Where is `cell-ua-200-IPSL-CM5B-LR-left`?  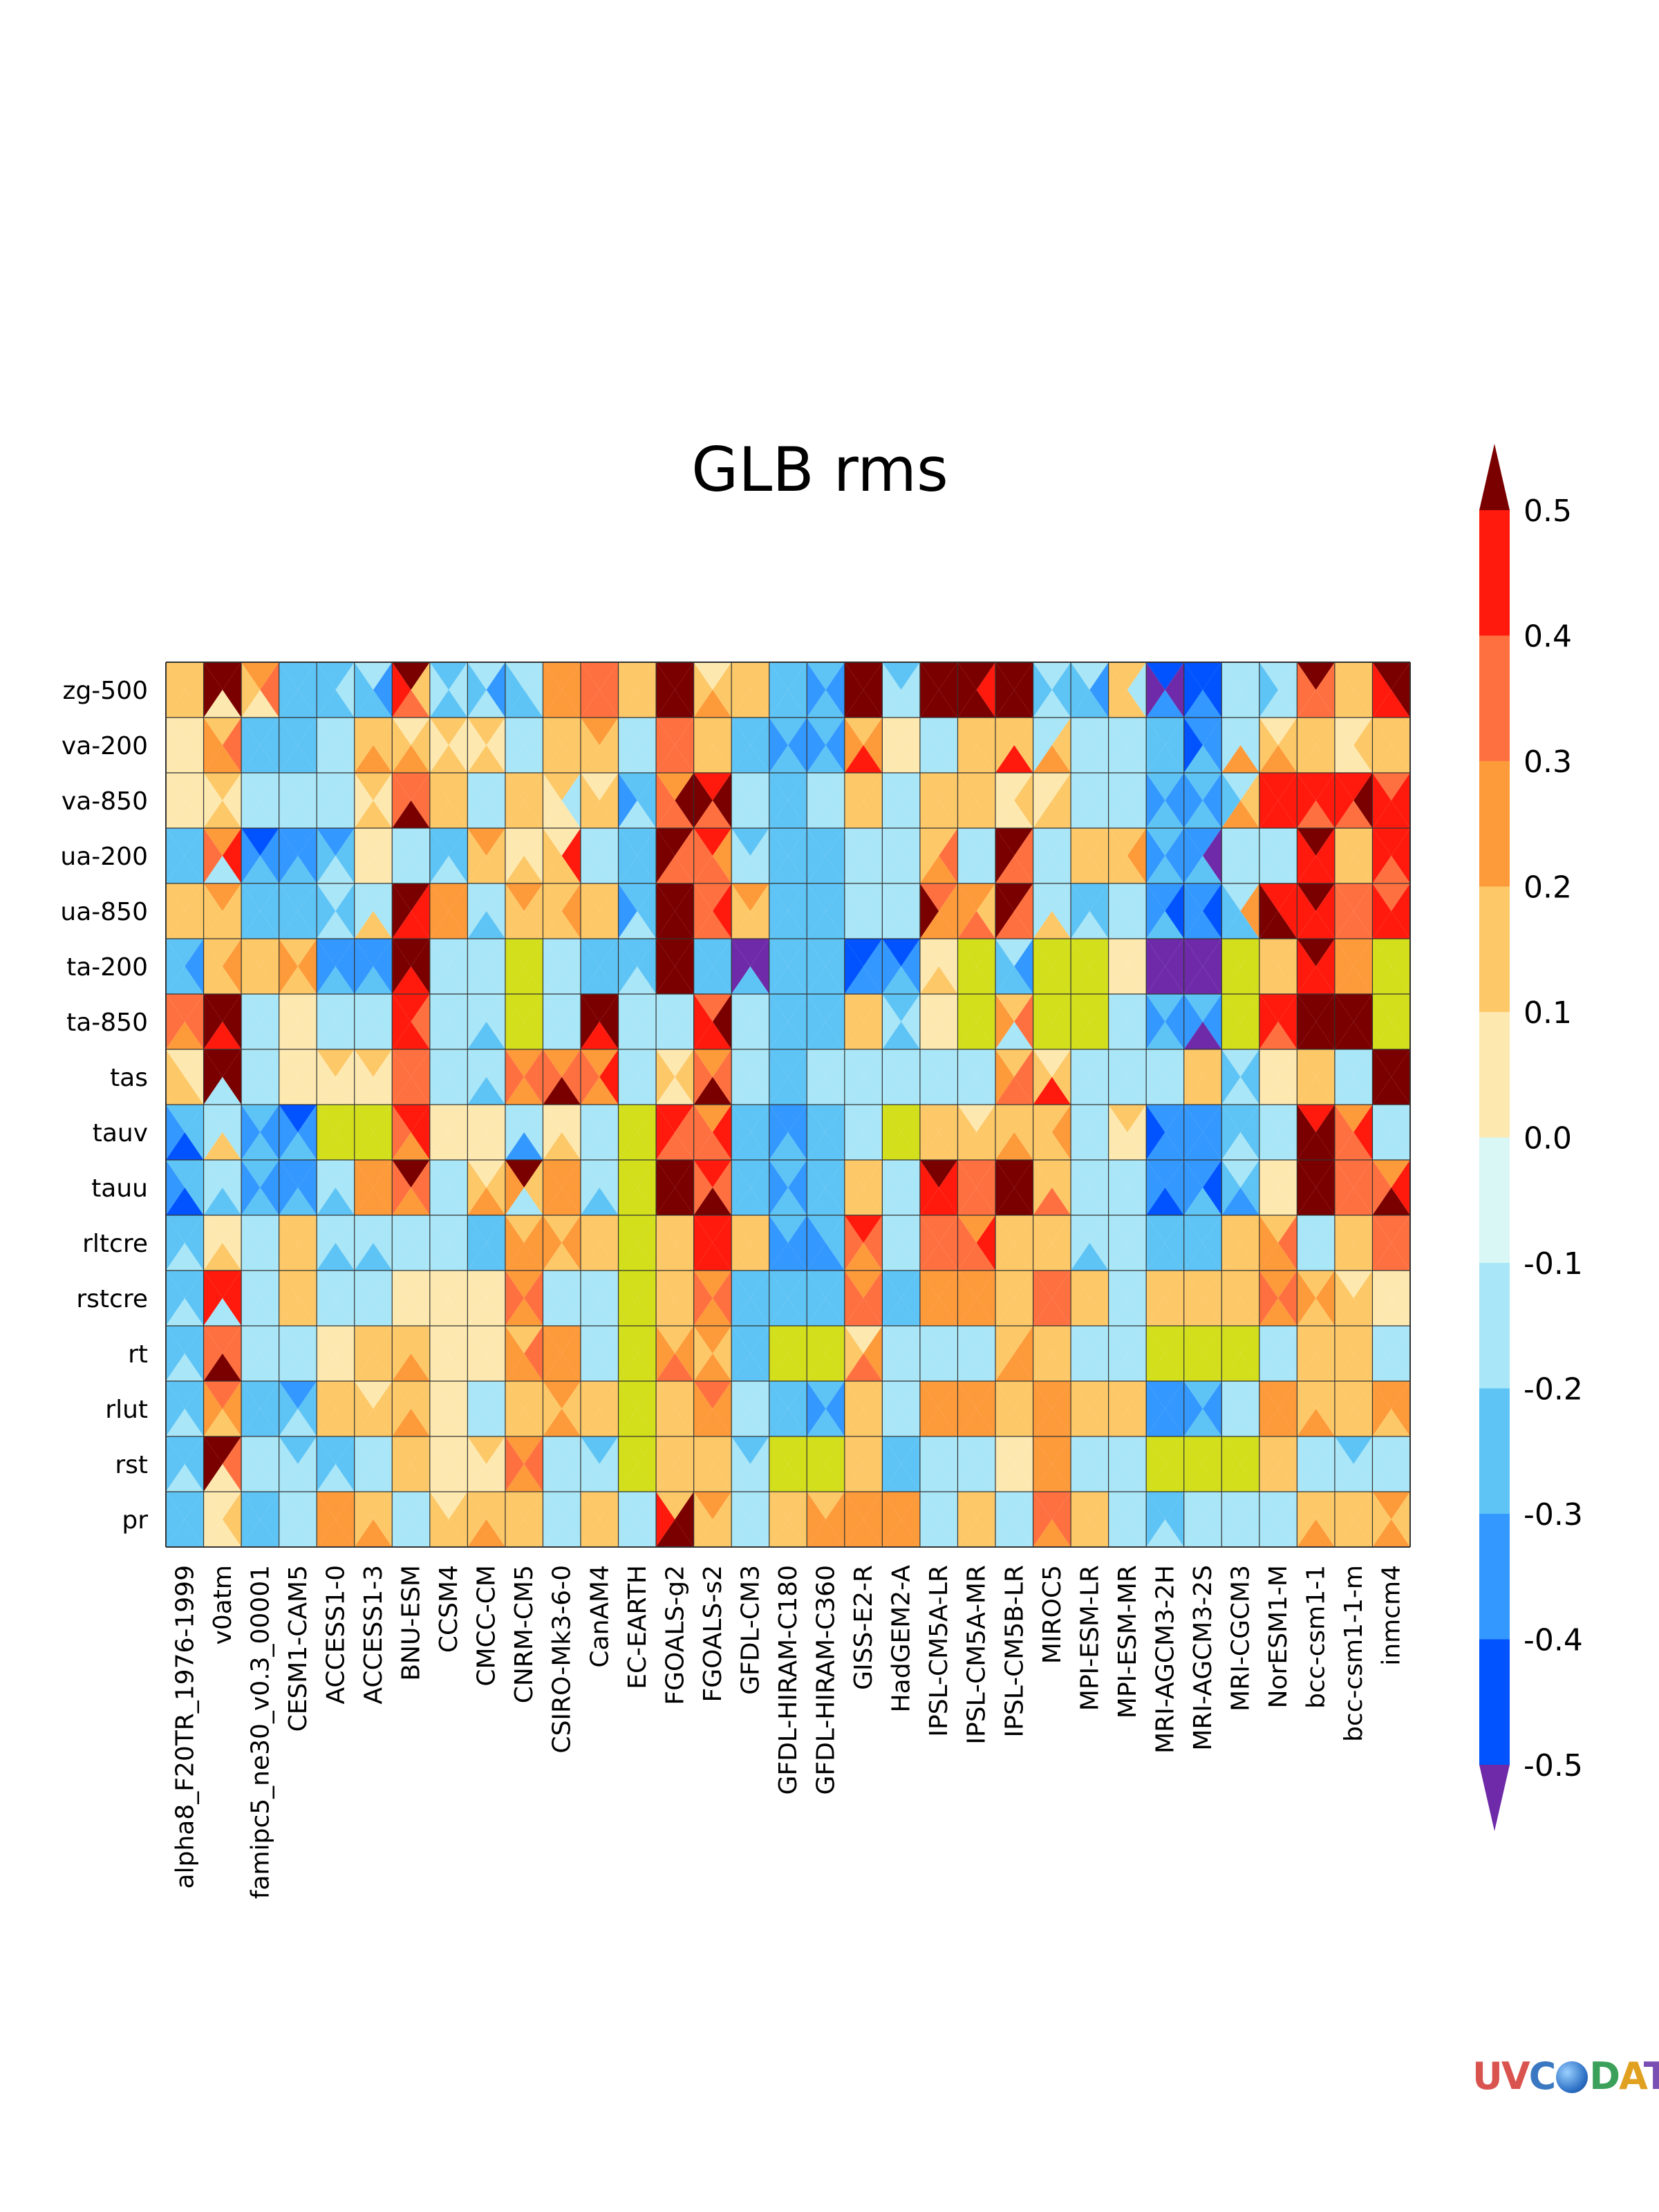 cell-ua-200-IPSL-CM5B-LR-left is located at coordinates (1005, 855).